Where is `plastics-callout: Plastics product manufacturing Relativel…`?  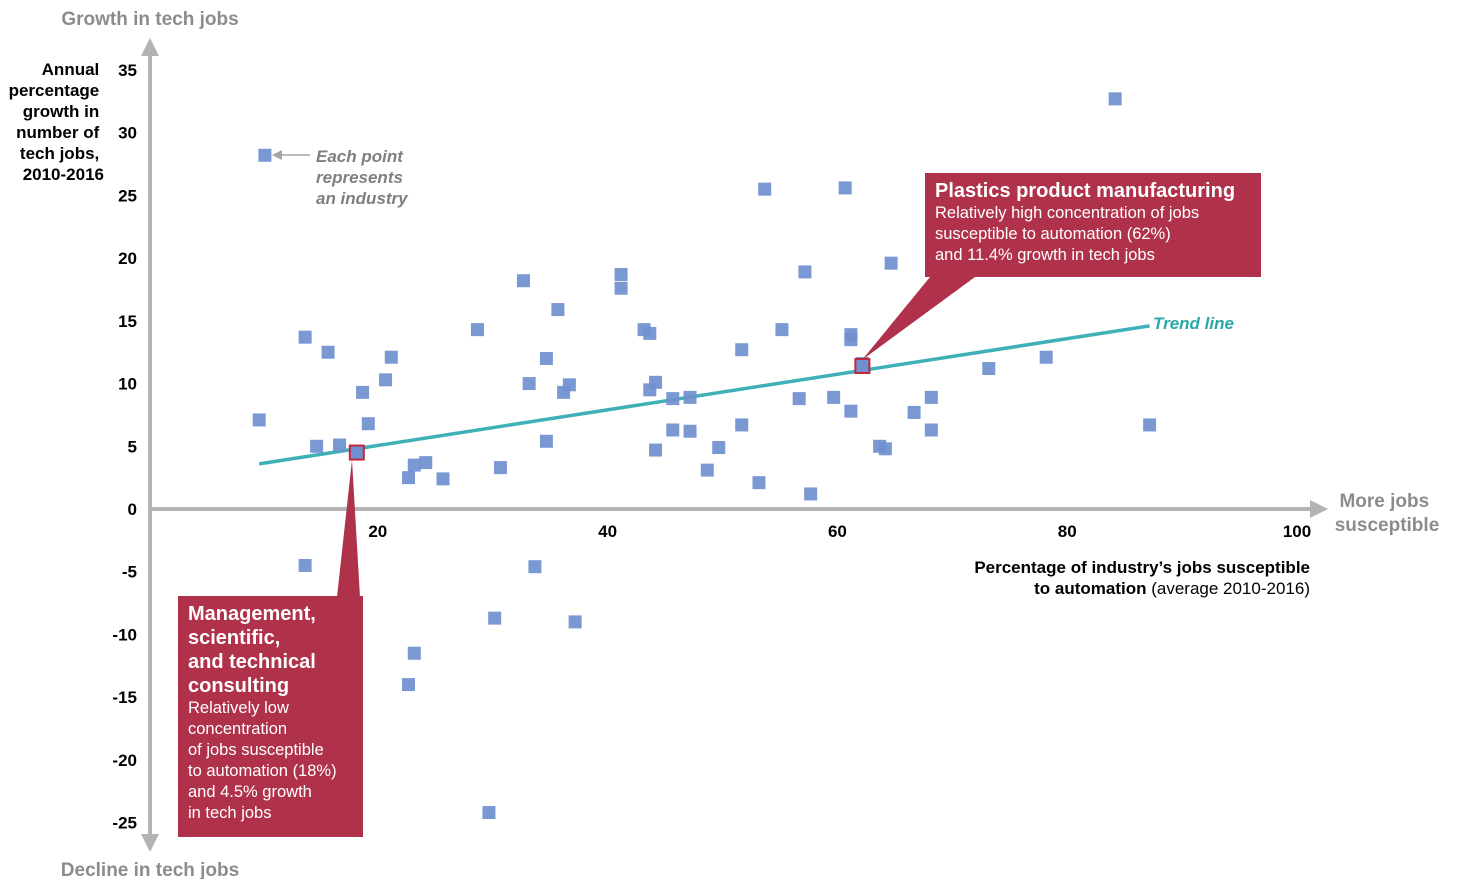
plastics-callout: Plastics product manufacturing Relativel… is located at coordinates (1093, 225).